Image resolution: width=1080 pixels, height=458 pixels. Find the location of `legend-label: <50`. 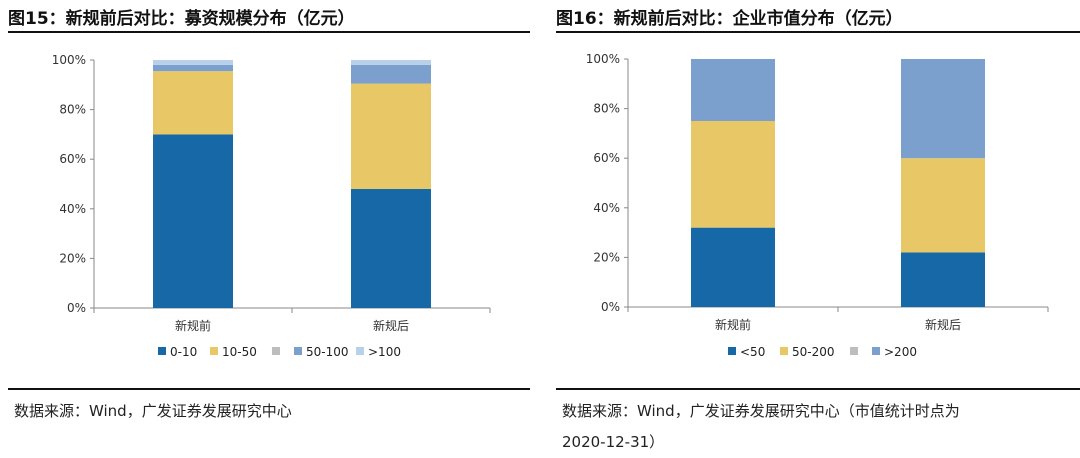

legend-label: <50 is located at coordinates (752, 352).